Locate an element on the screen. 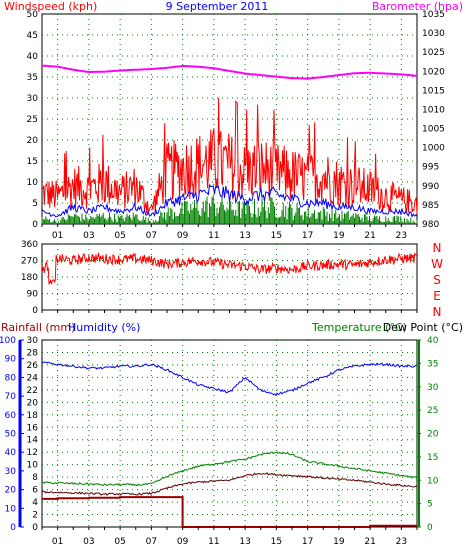 The width and height of the screenshot is (468, 559). temperature-axis-label: Temperature (°C) is located at coordinates (359, 327).